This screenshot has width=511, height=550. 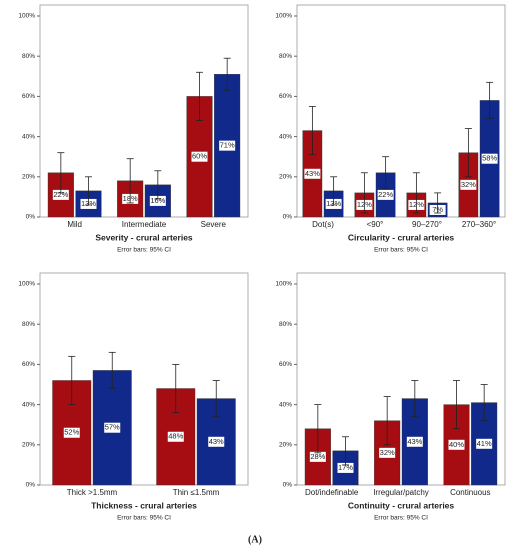 I want to click on chart-title: Thickness - crural arteries, so click(x=144, y=505).